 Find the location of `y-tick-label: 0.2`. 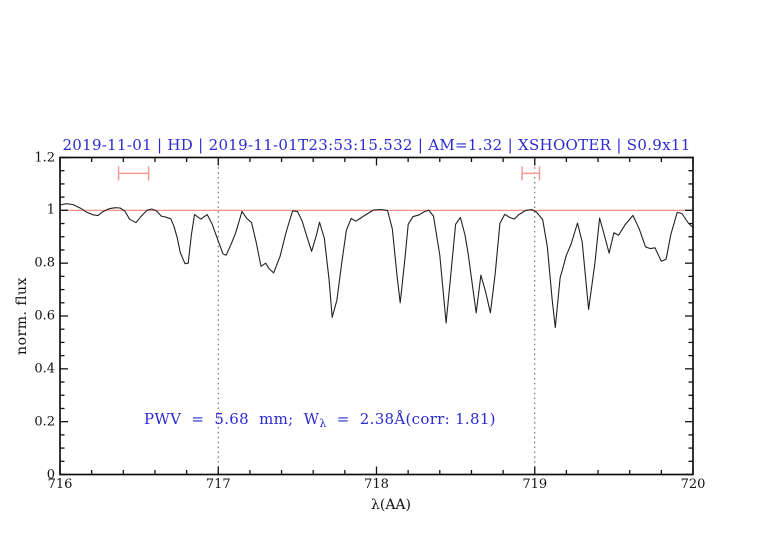

y-tick-label: 0.2 is located at coordinates (44, 422).